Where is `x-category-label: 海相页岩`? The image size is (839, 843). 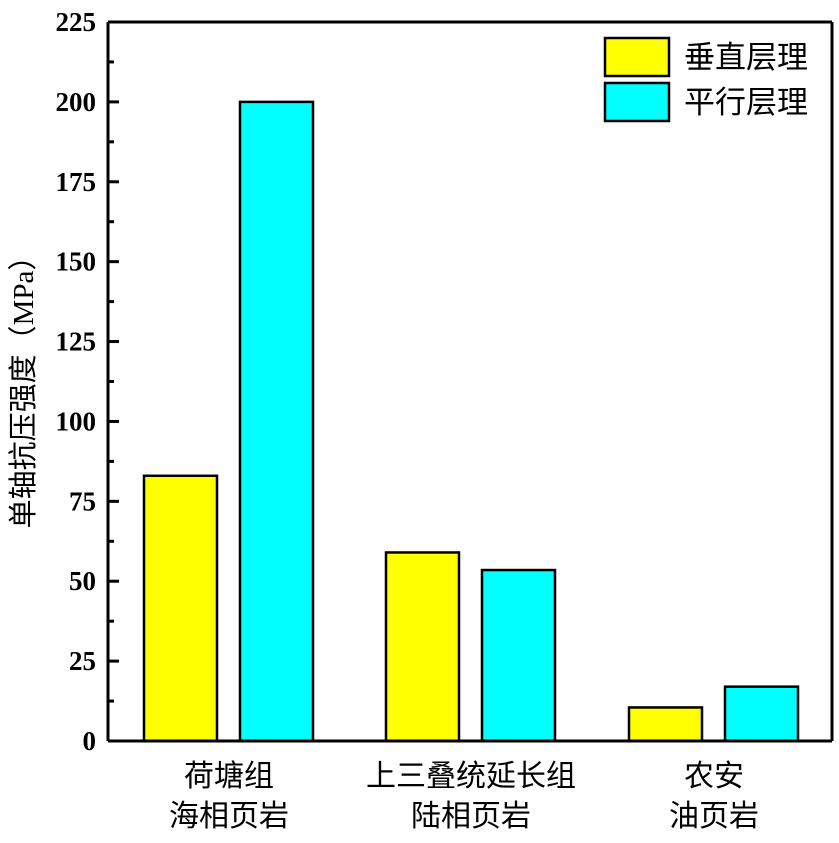 x-category-label: 海相页岩 is located at coordinates (229, 816).